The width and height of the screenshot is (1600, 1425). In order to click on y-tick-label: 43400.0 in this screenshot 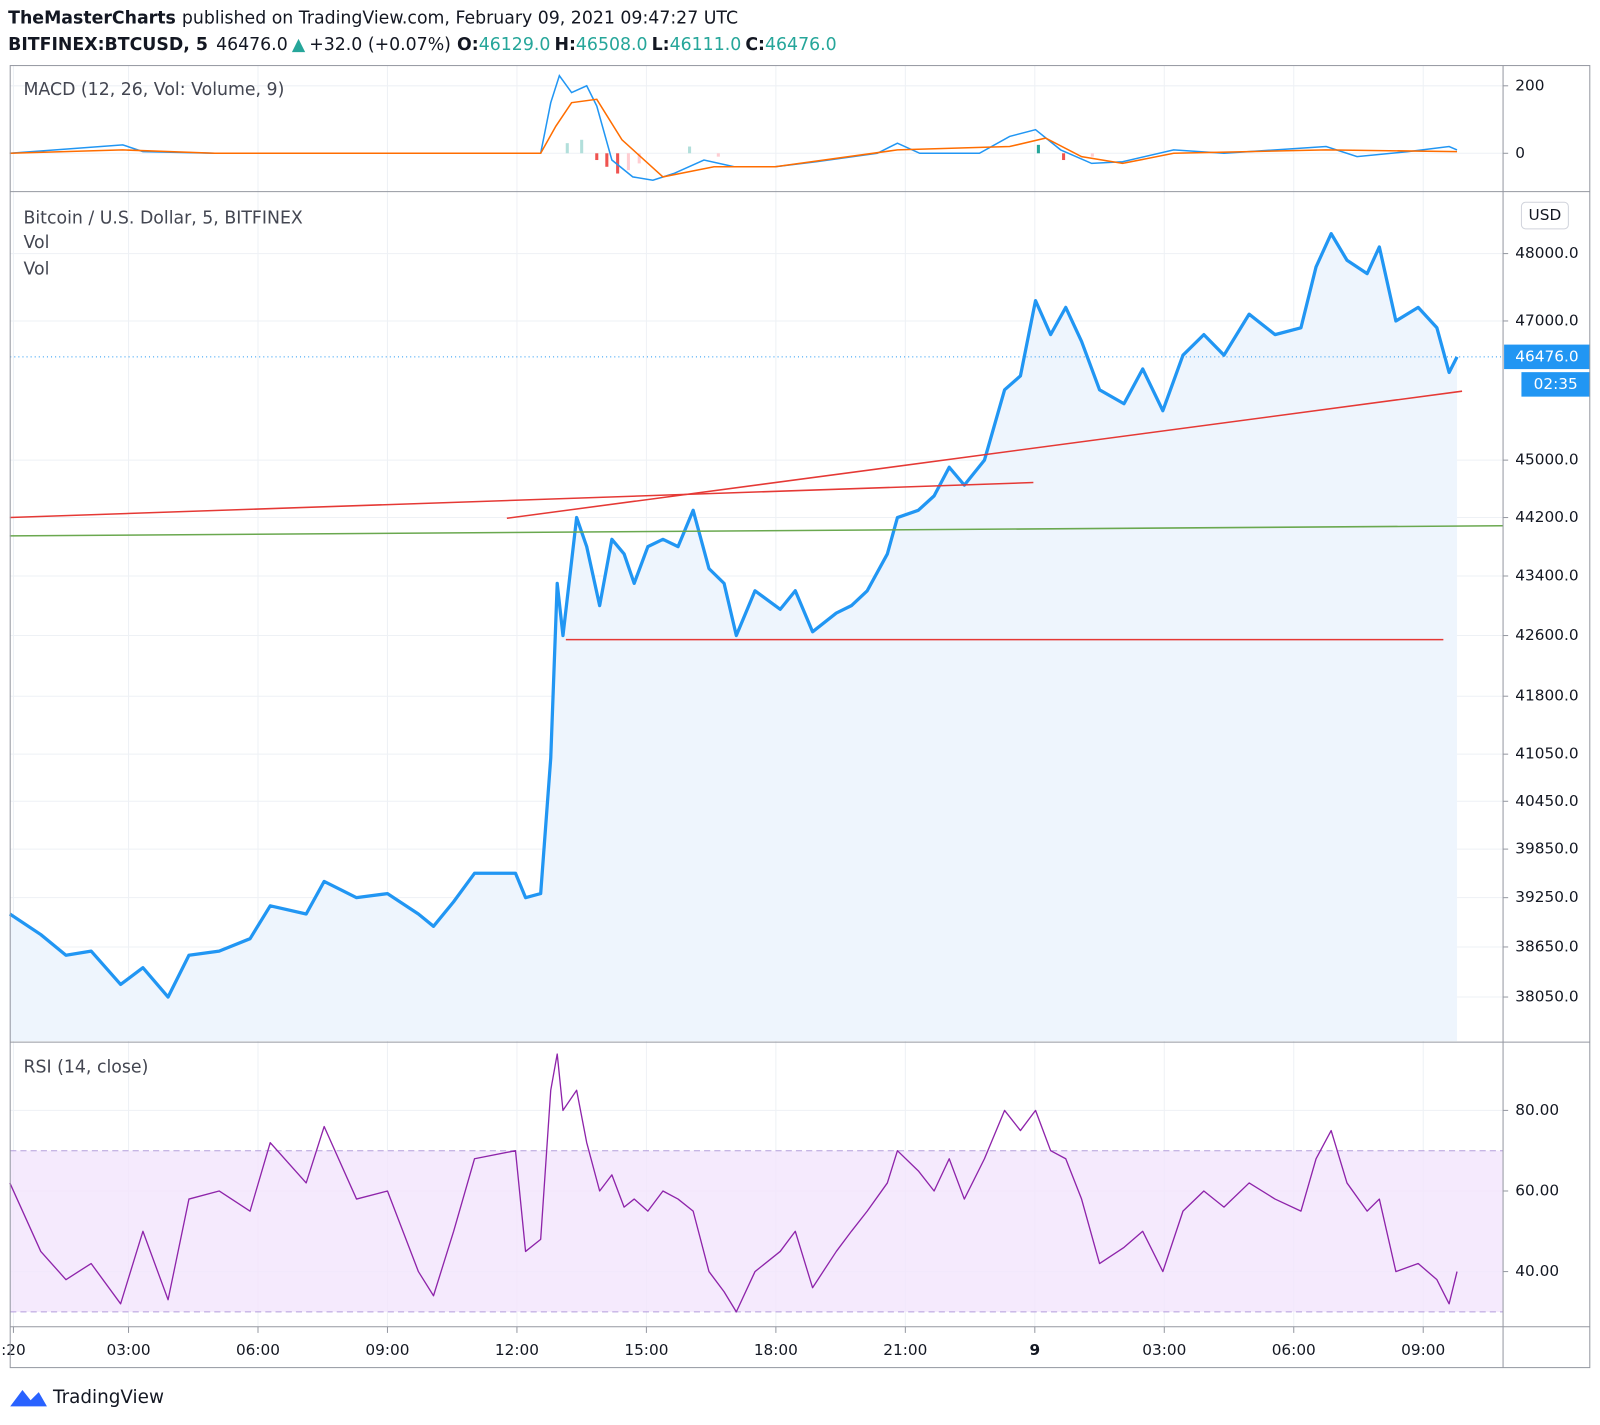, I will do `click(1546, 575)`.